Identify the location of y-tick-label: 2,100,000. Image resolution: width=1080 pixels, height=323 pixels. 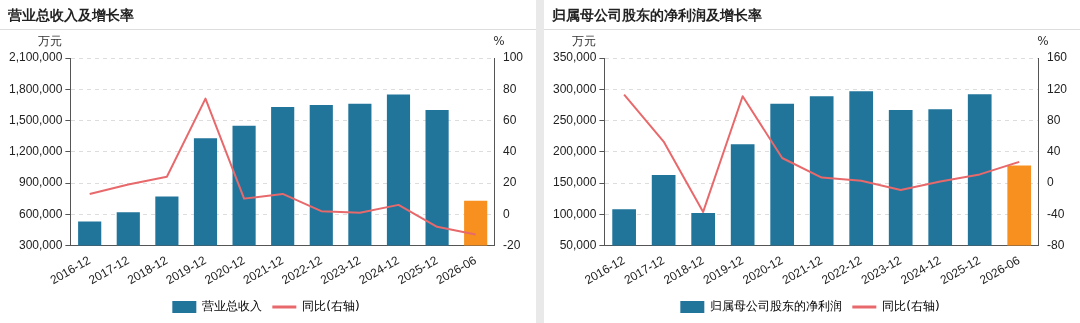
(35, 57).